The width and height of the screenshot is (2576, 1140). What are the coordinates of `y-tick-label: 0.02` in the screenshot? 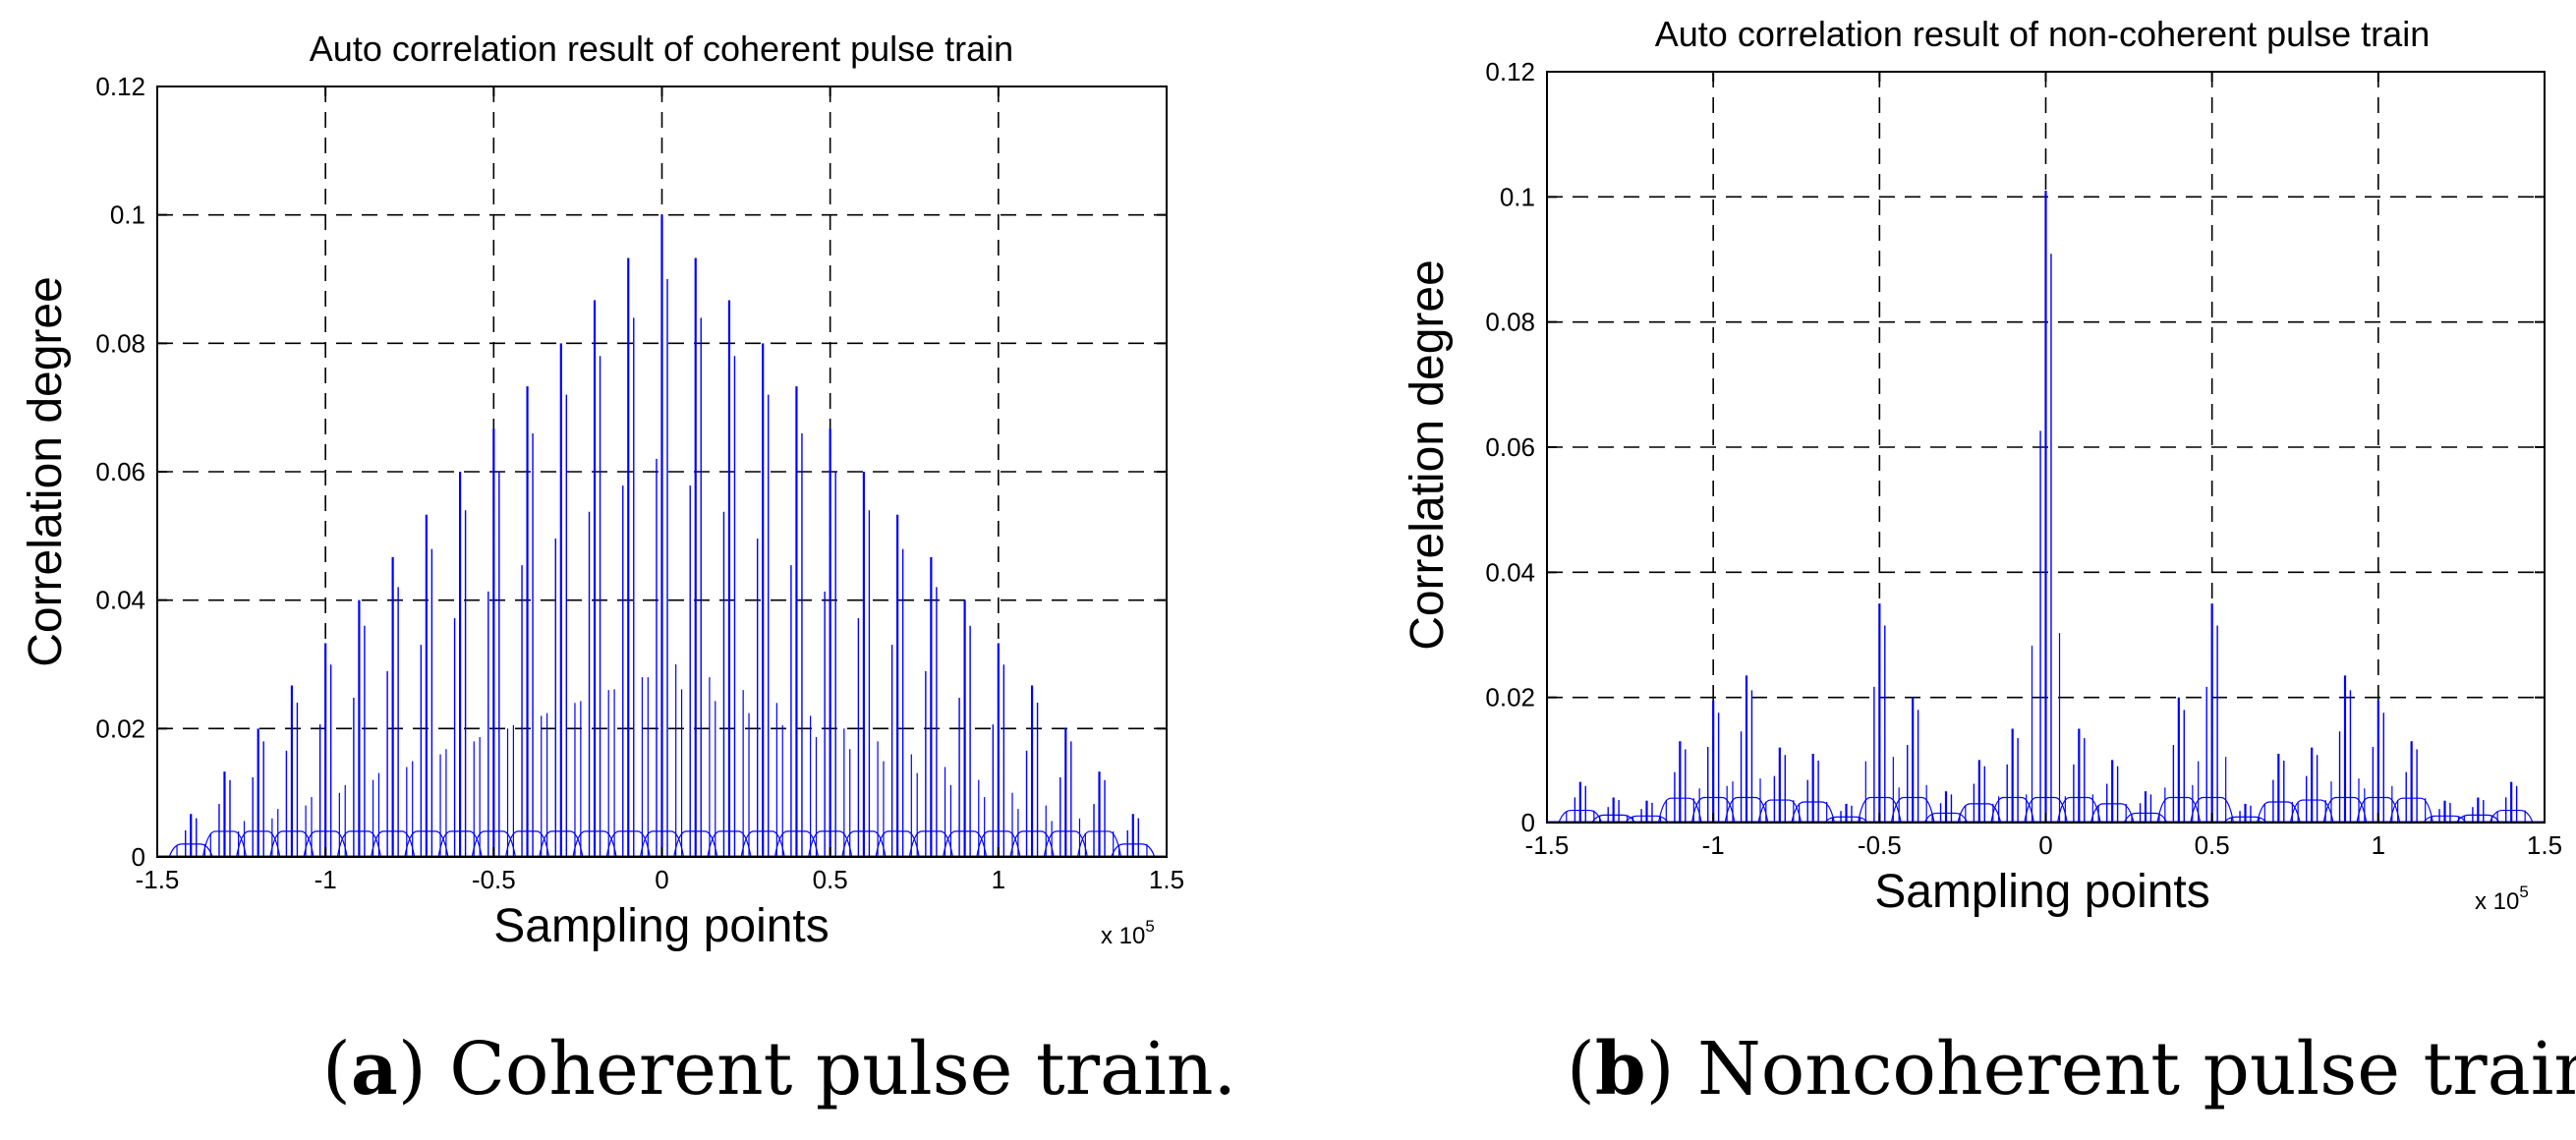 It's located at (120, 728).